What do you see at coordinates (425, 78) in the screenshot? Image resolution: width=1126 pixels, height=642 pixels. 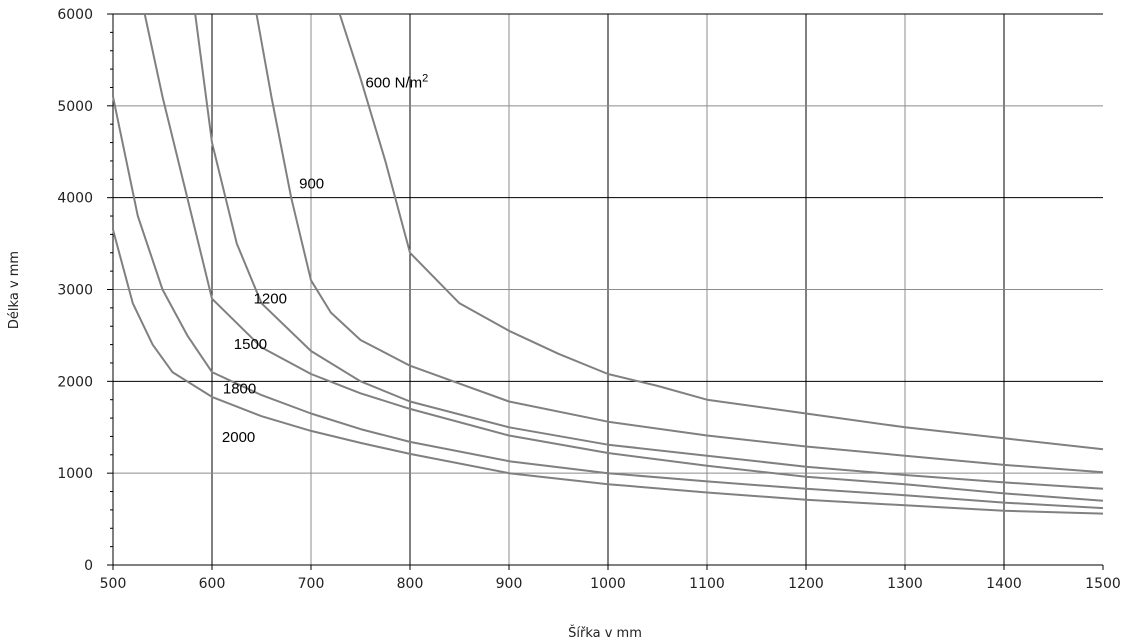 I see `curve-label-superscript: 2` at bounding box center [425, 78].